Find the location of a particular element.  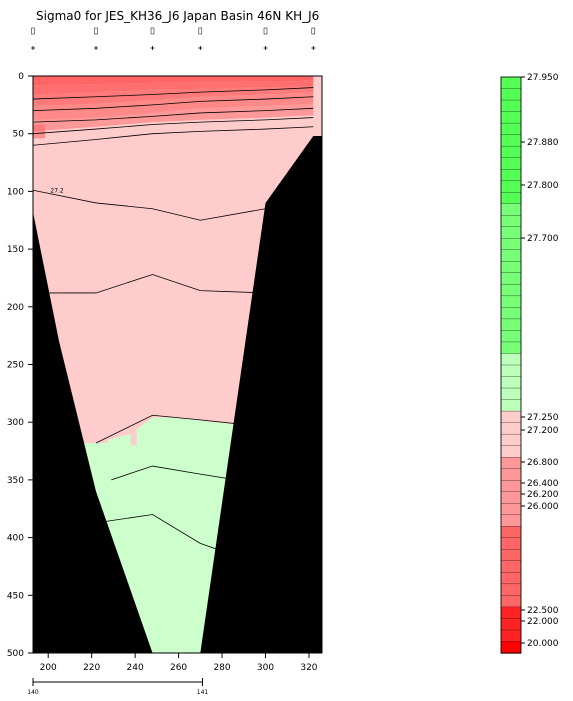

x-axis: 200 220 240 260 280 300 320 is located at coordinates (179, 663).